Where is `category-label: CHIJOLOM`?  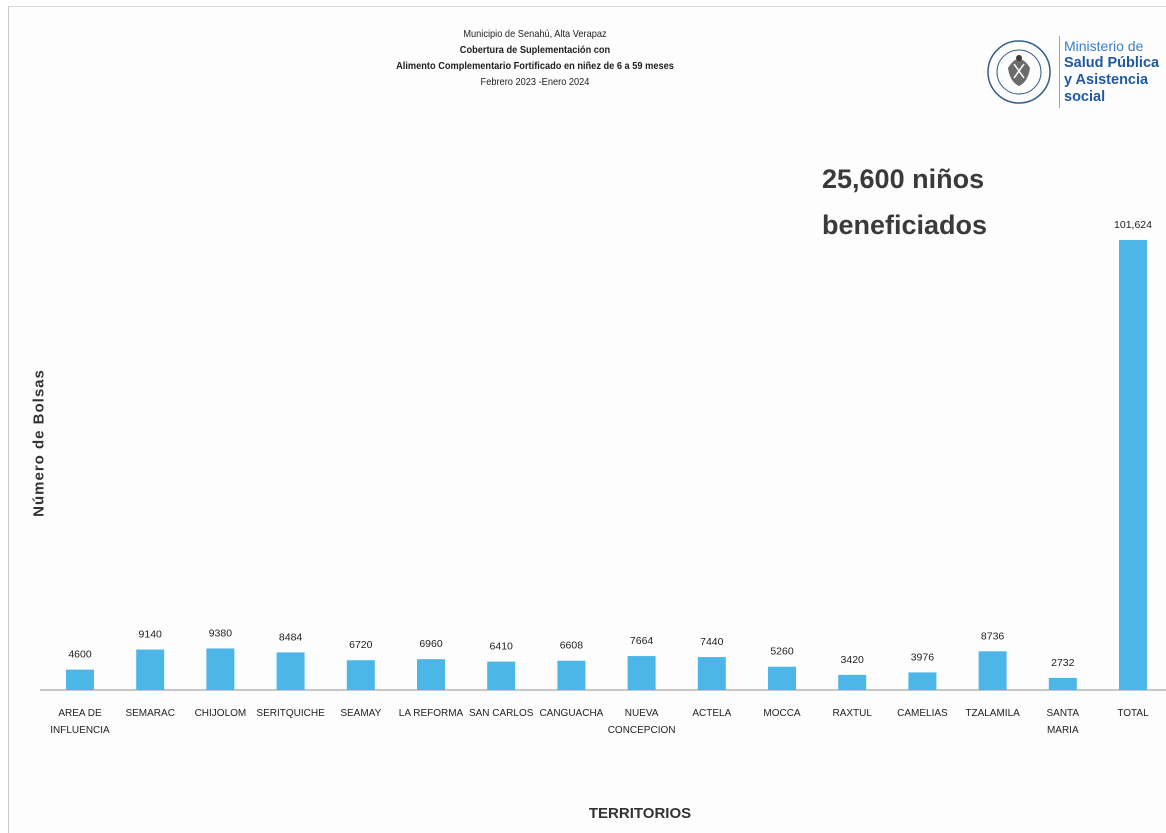 category-label: CHIJOLOM is located at coordinates (221, 713).